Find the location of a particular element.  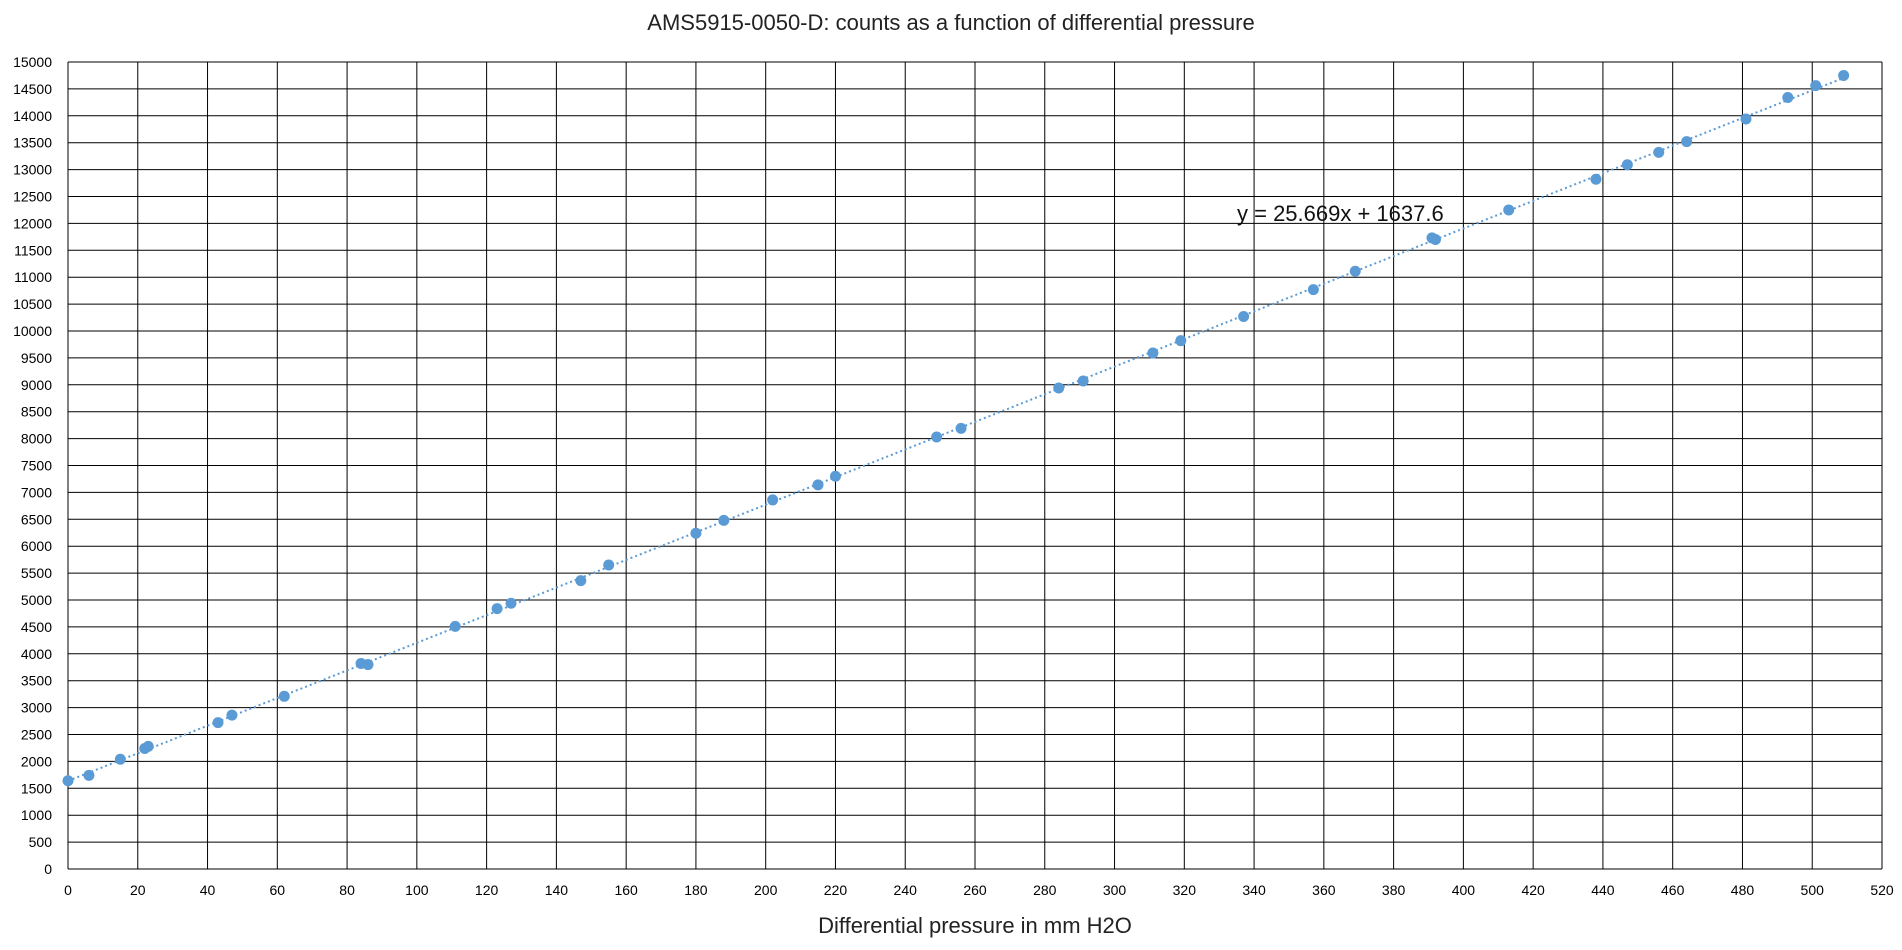

y-tick-label: 10500 is located at coordinates (32, 304).